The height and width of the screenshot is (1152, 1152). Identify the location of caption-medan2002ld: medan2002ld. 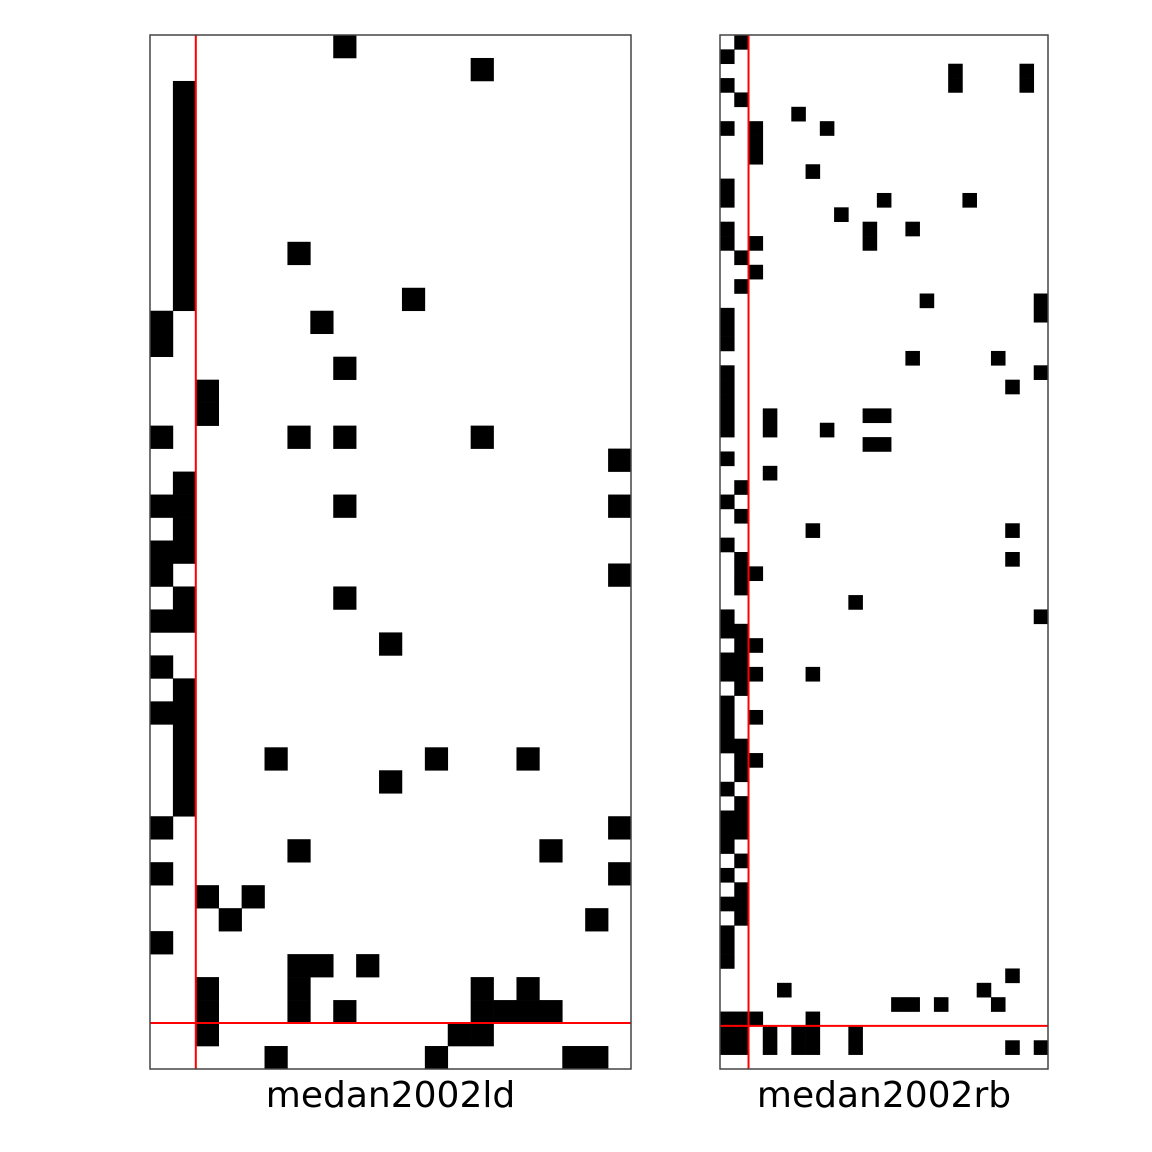
(390, 1095).